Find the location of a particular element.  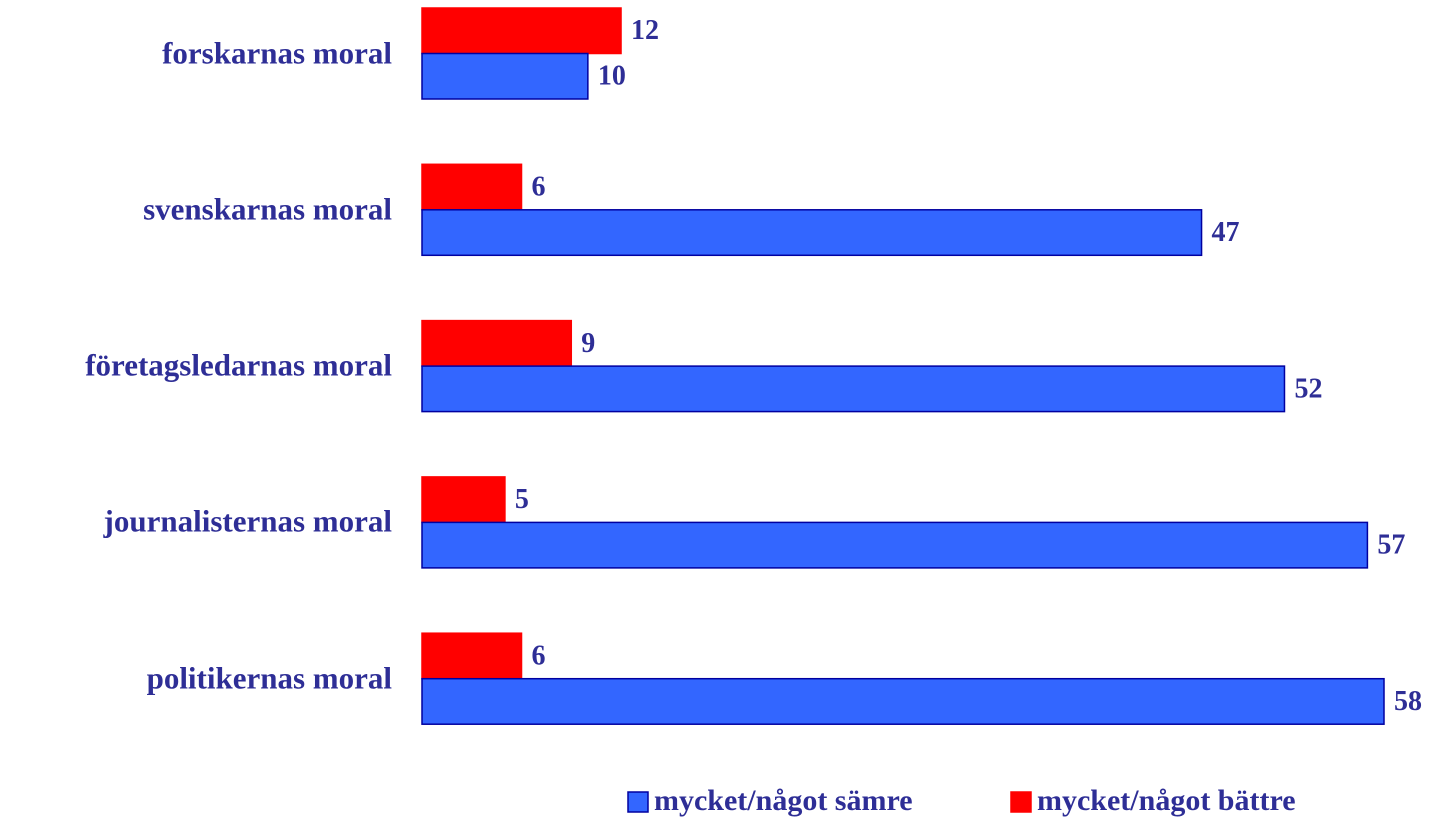

category-label: journalisternas moral is located at coordinates (196, 522).